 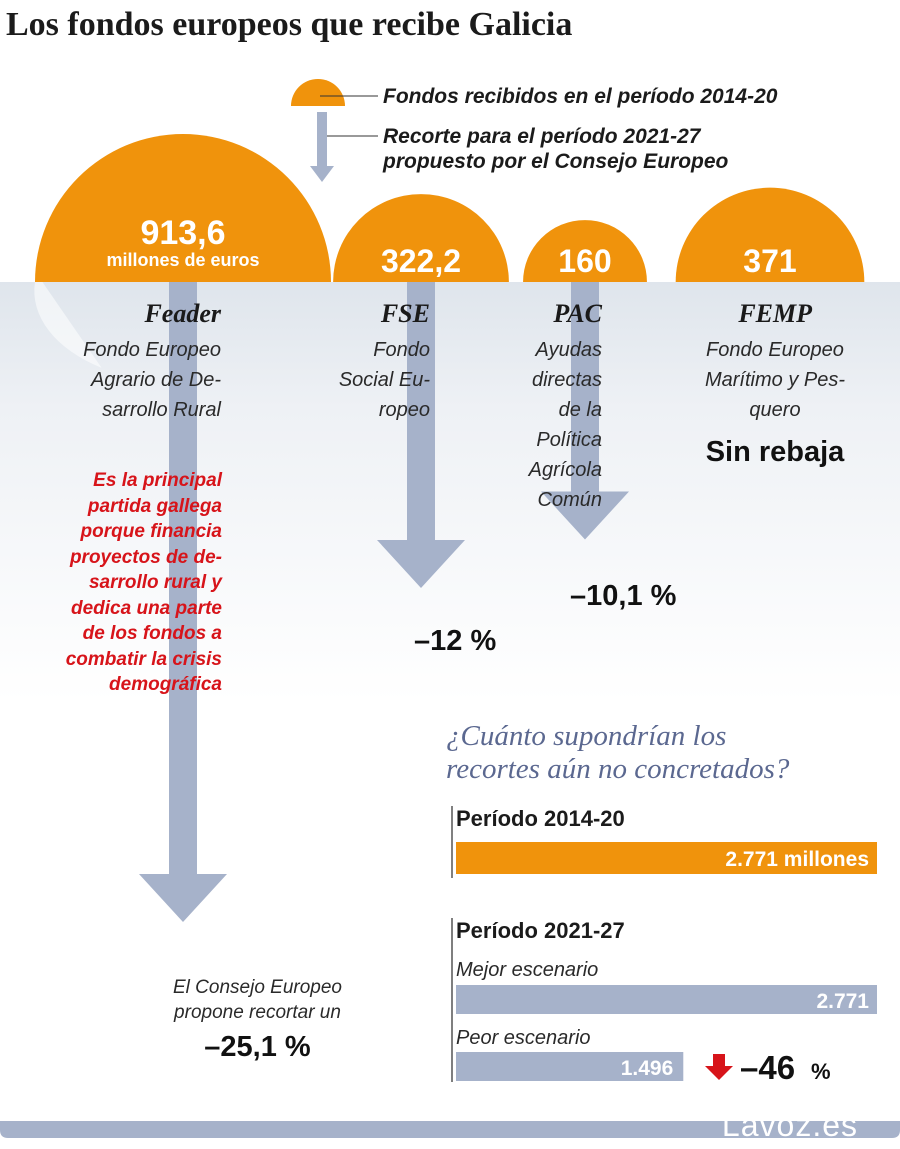 What do you see at coordinates (182, 260) in the screenshot?
I see `value-unit-feader: millones de euros` at bounding box center [182, 260].